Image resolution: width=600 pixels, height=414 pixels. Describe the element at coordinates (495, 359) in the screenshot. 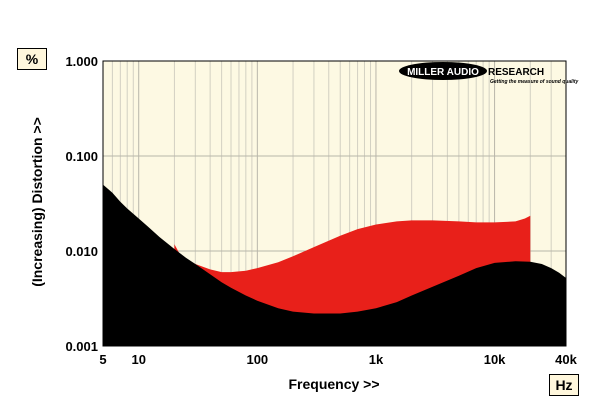

I see `x-tick-label: 10k` at that location.